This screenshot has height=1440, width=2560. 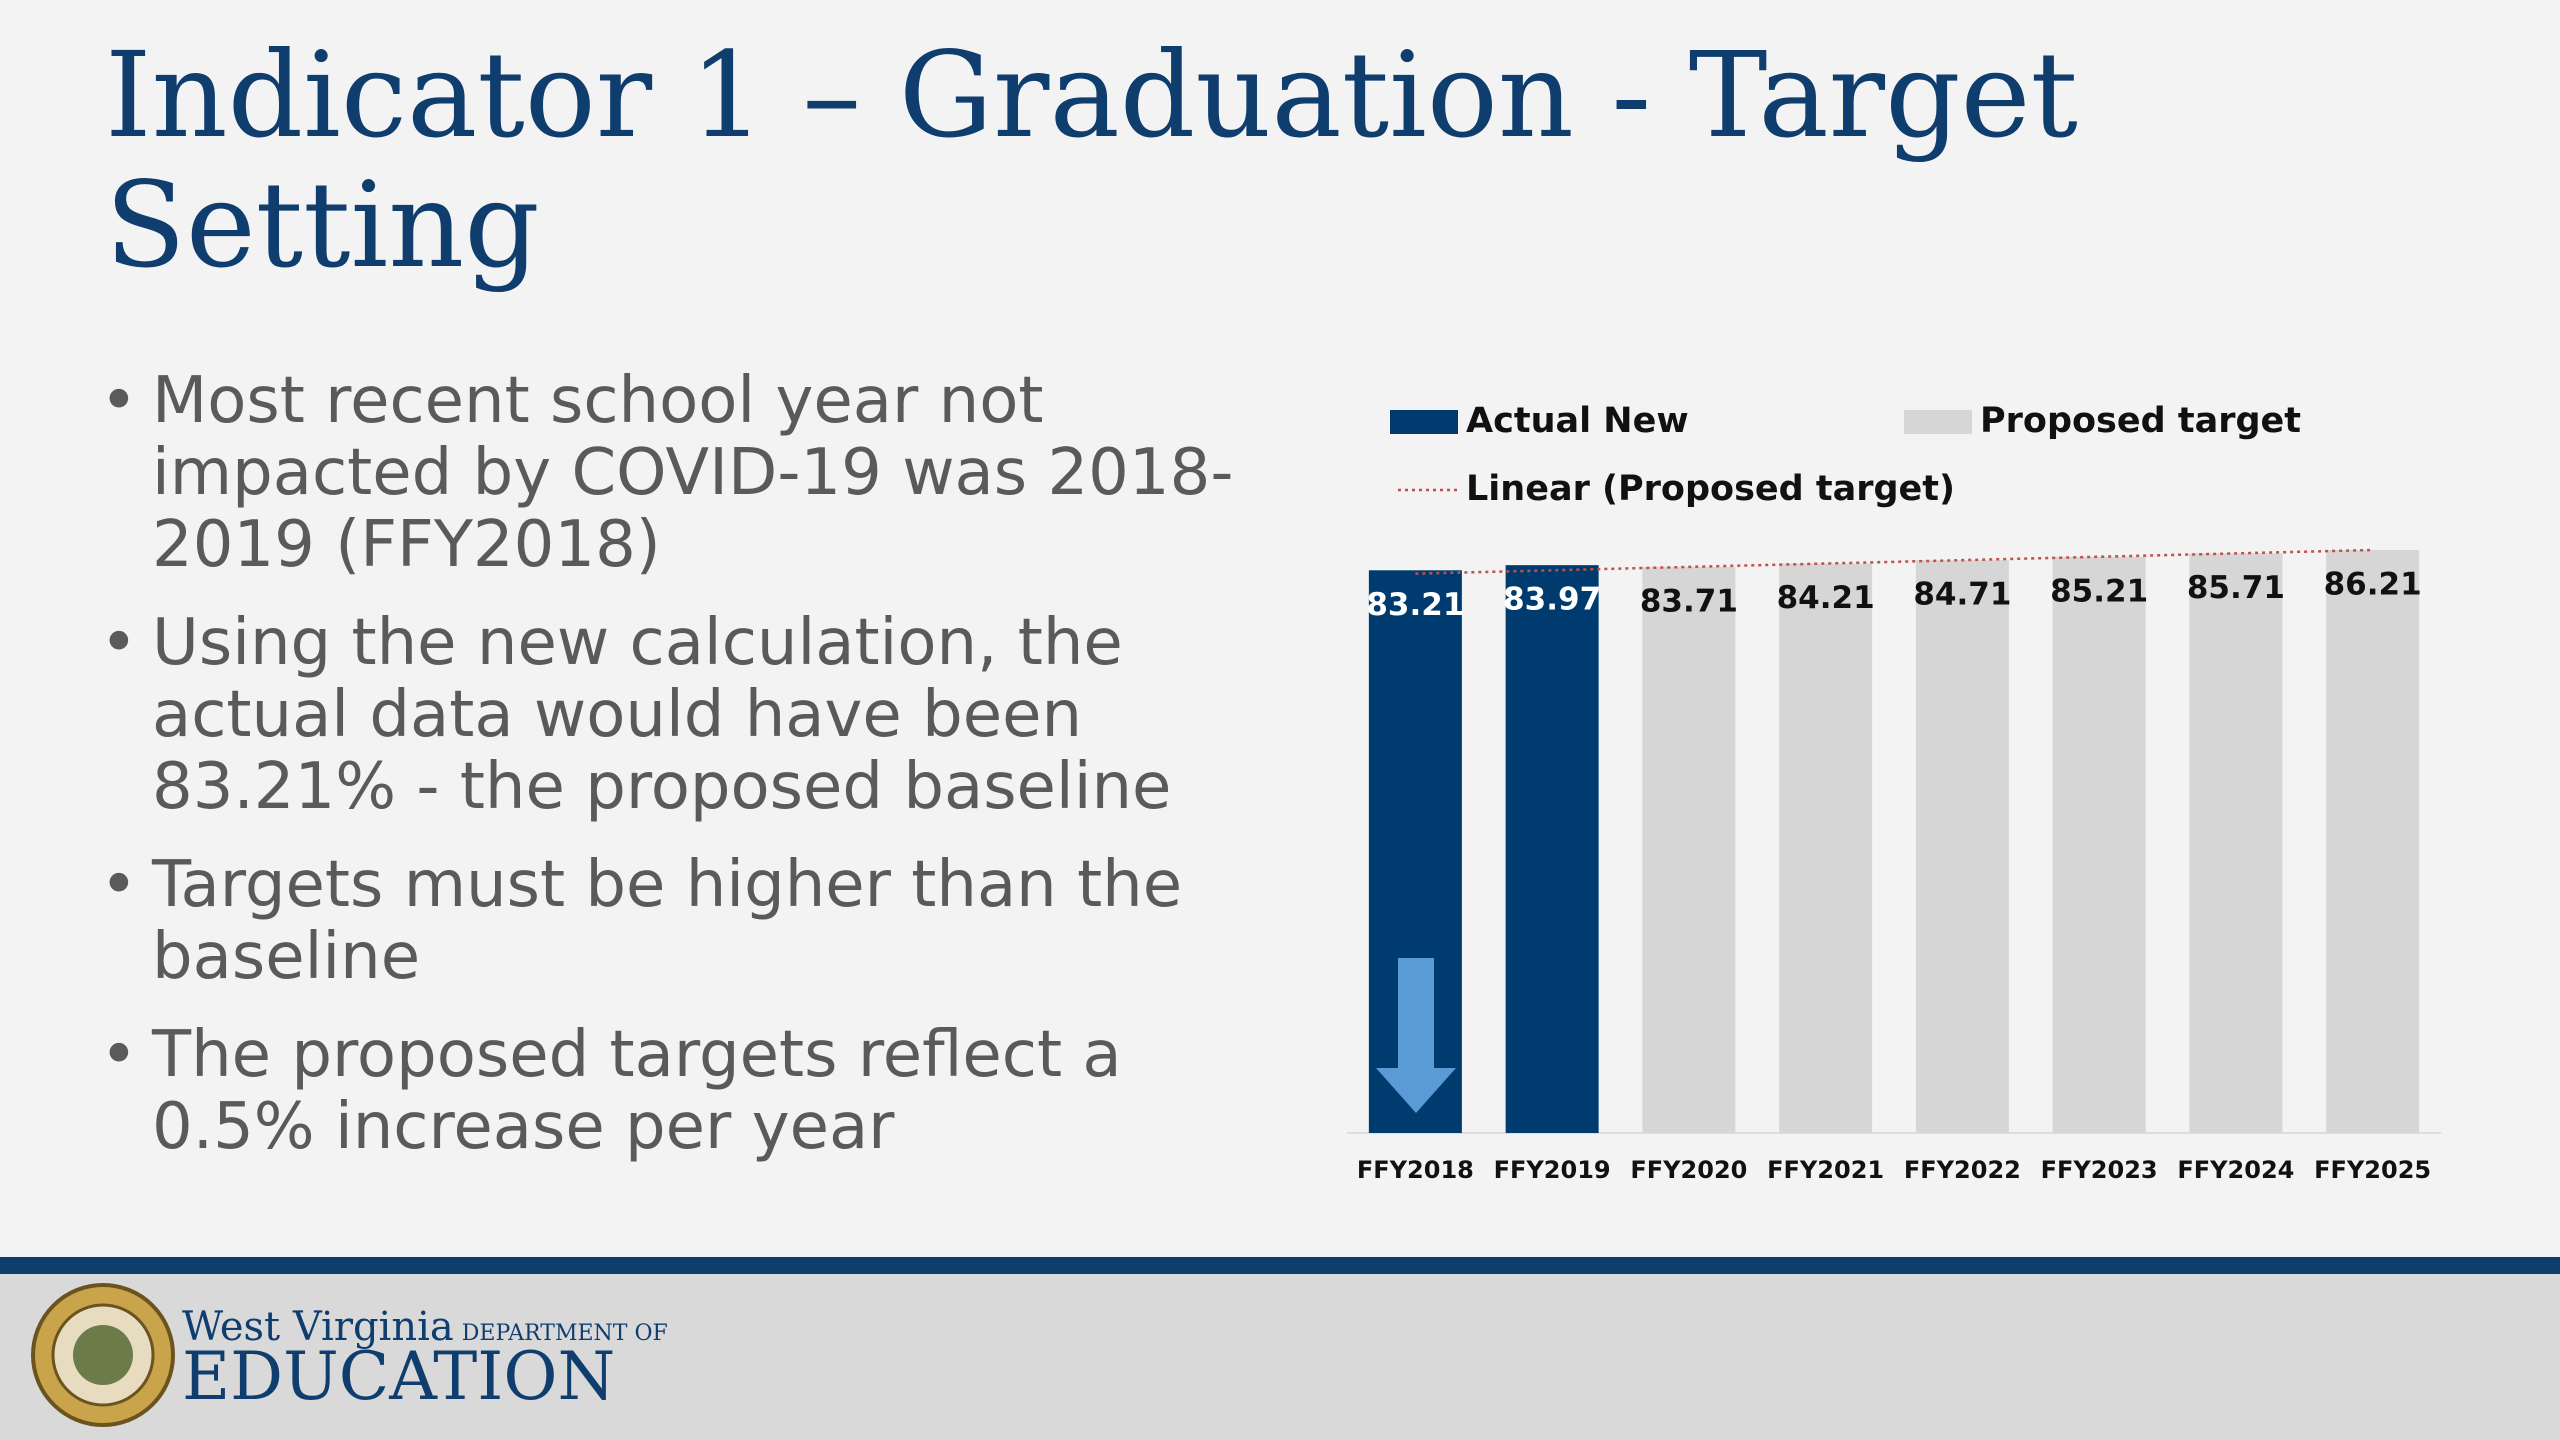 I want to click on data-label: 84.71, so click(x=1962, y=595).